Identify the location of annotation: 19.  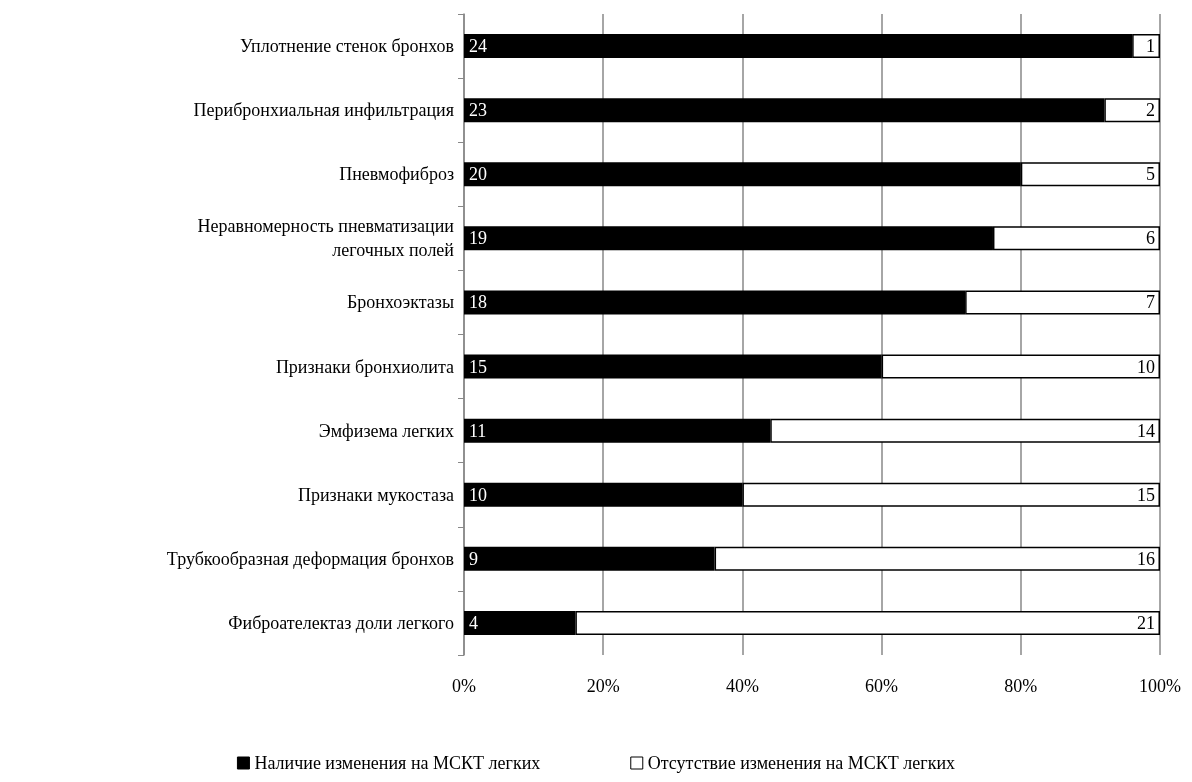
(478, 238).